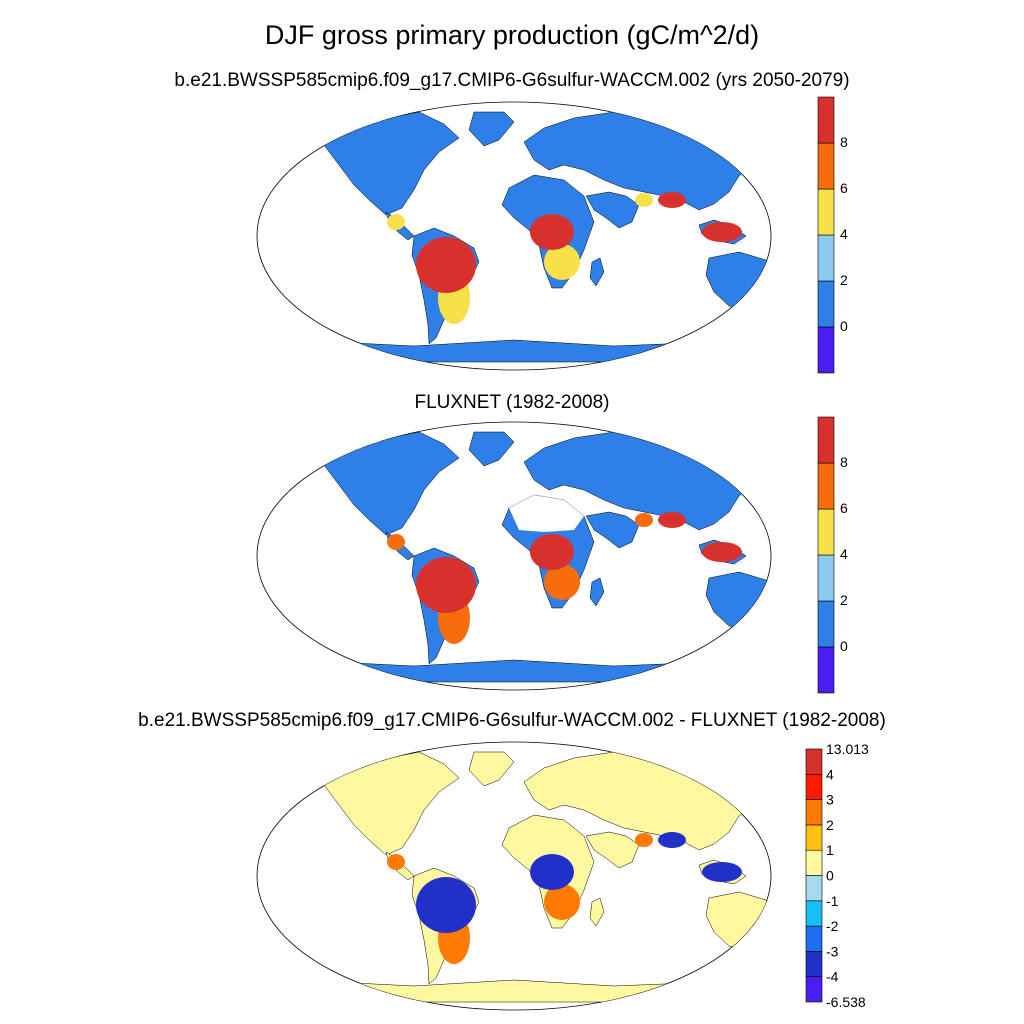  Describe the element at coordinates (514, 876) in the screenshot. I see `panel-3-map` at that location.